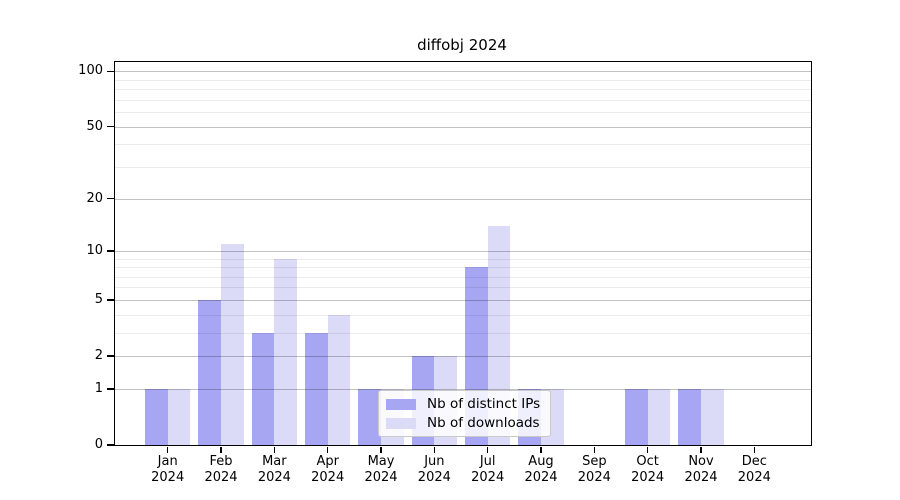 The height and width of the screenshot is (500, 900). Describe the element at coordinates (541, 449) in the screenshot. I see `x-tick-aug` at that location.